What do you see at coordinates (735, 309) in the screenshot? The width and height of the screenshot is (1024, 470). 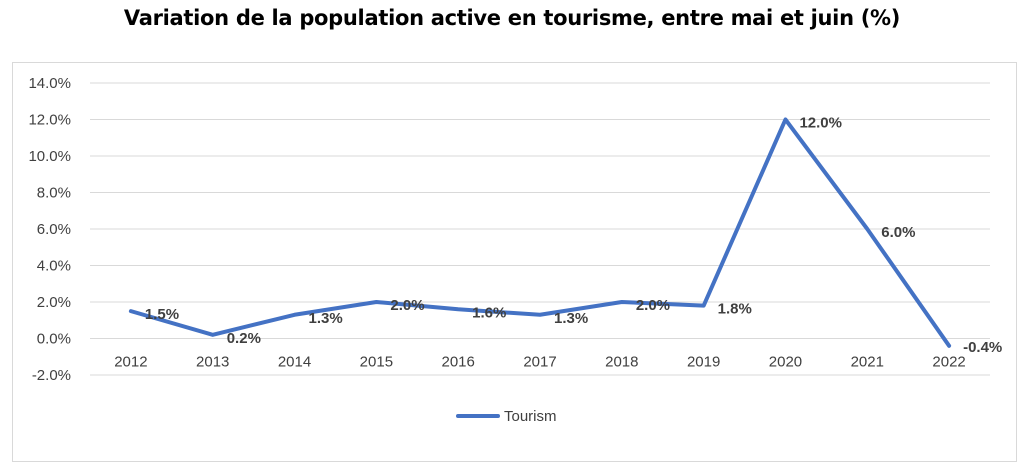 I see `data-label: 1.8%` at bounding box center [735, 309].